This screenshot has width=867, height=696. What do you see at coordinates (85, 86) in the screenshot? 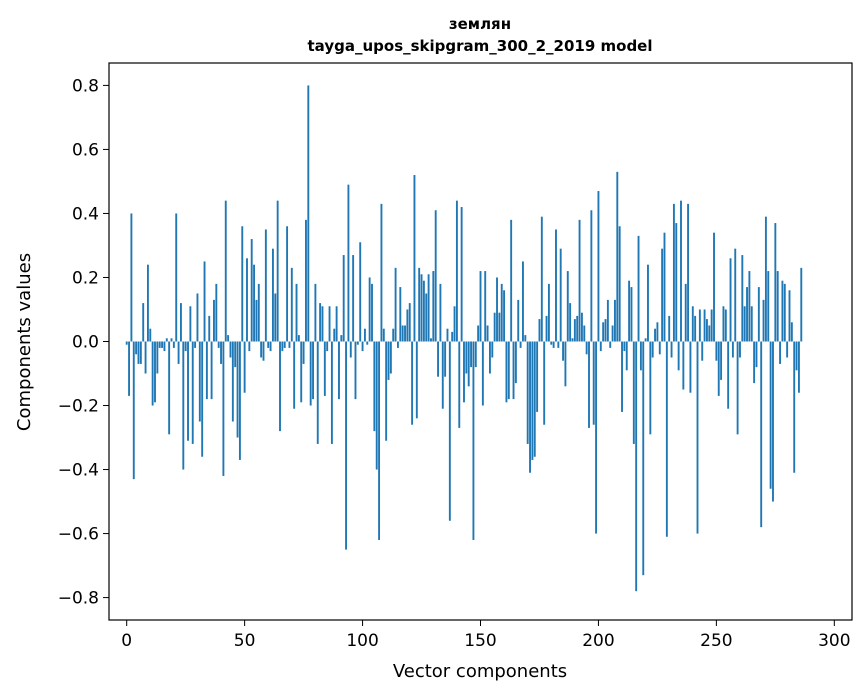
I see `y-tick-label: 0.8` at bounding box center [85, 86].